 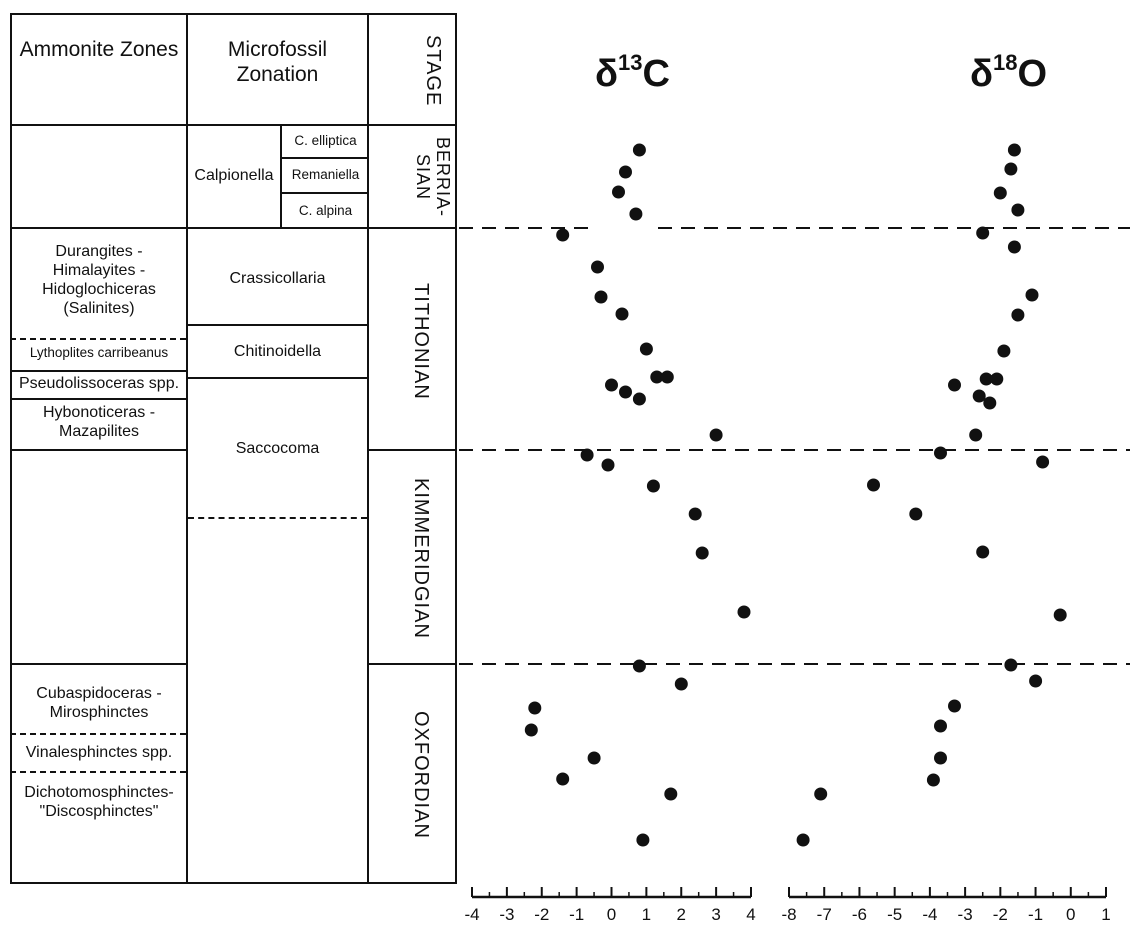 What do you see at coordinates (610, 905) in the screenshot?
I see `carbon-isotope-x-axis: -4 -3 -2 -1 0 1 2 3 4` at bounding box center [610, 905].